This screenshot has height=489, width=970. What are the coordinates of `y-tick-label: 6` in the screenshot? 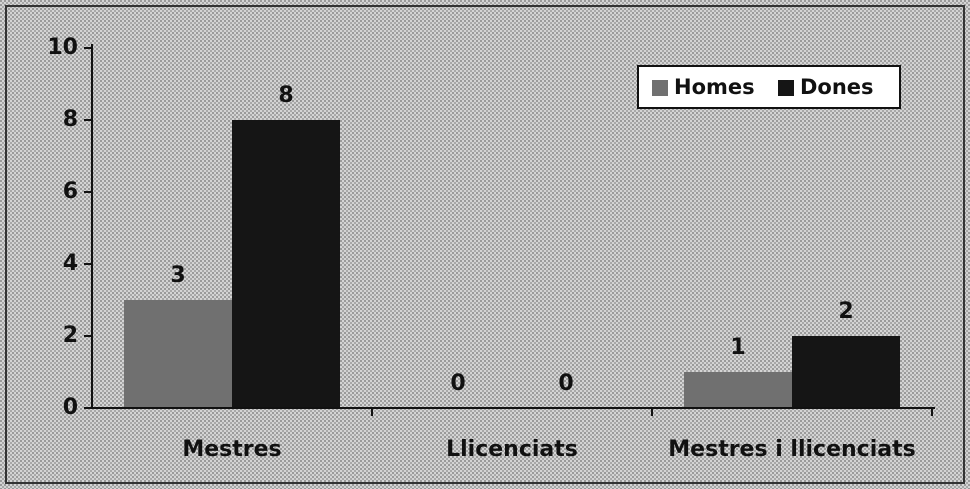 It's located at (70, 191).